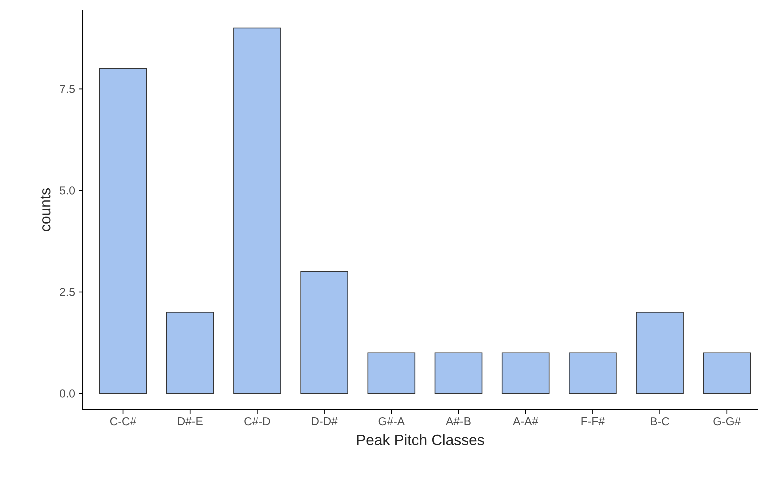 The height and width of the screenshot is (482, 760). What do you see at coordinates (391, 422) in the screenshot?
I see `x-tick-label: G#-A` at bounding box center [391, 422].